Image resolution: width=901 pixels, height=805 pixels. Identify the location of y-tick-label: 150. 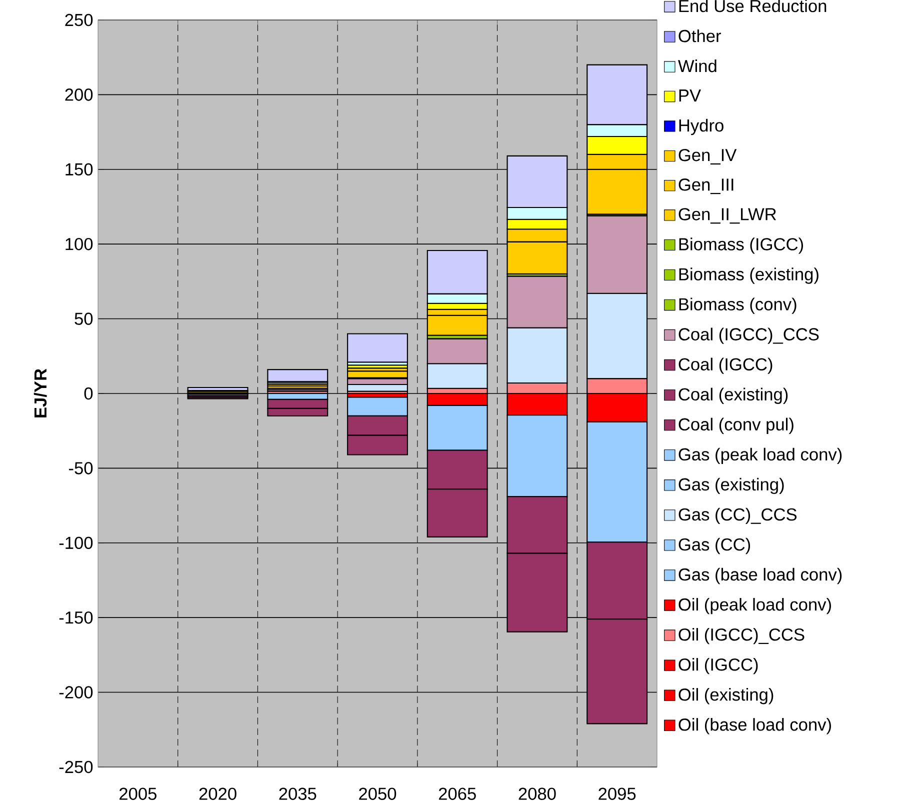
(79, 169).